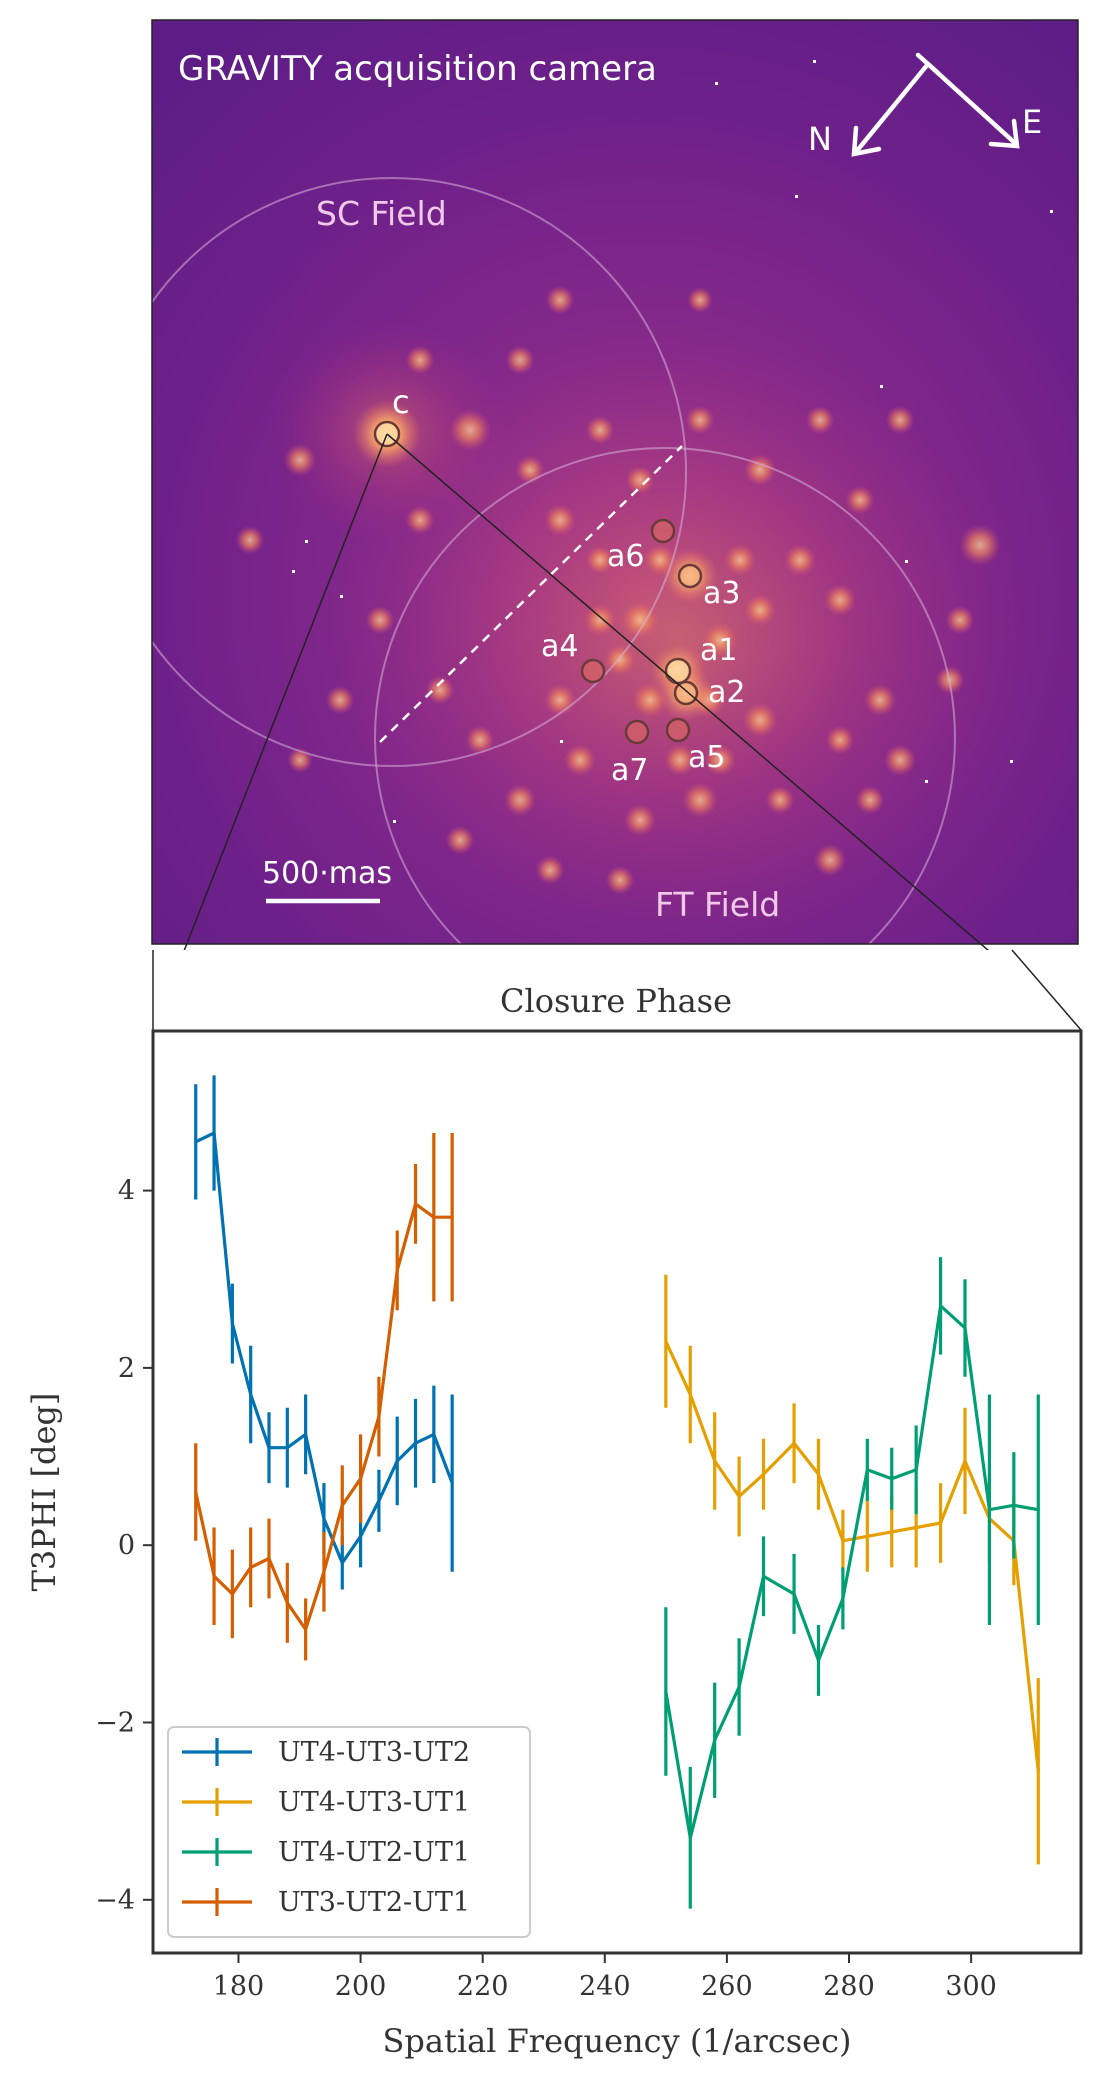  What do you see at coordinates (717, 904) in the screenshot?
I see `ft-field-label: FT Field` at bounding box center [717, 904].